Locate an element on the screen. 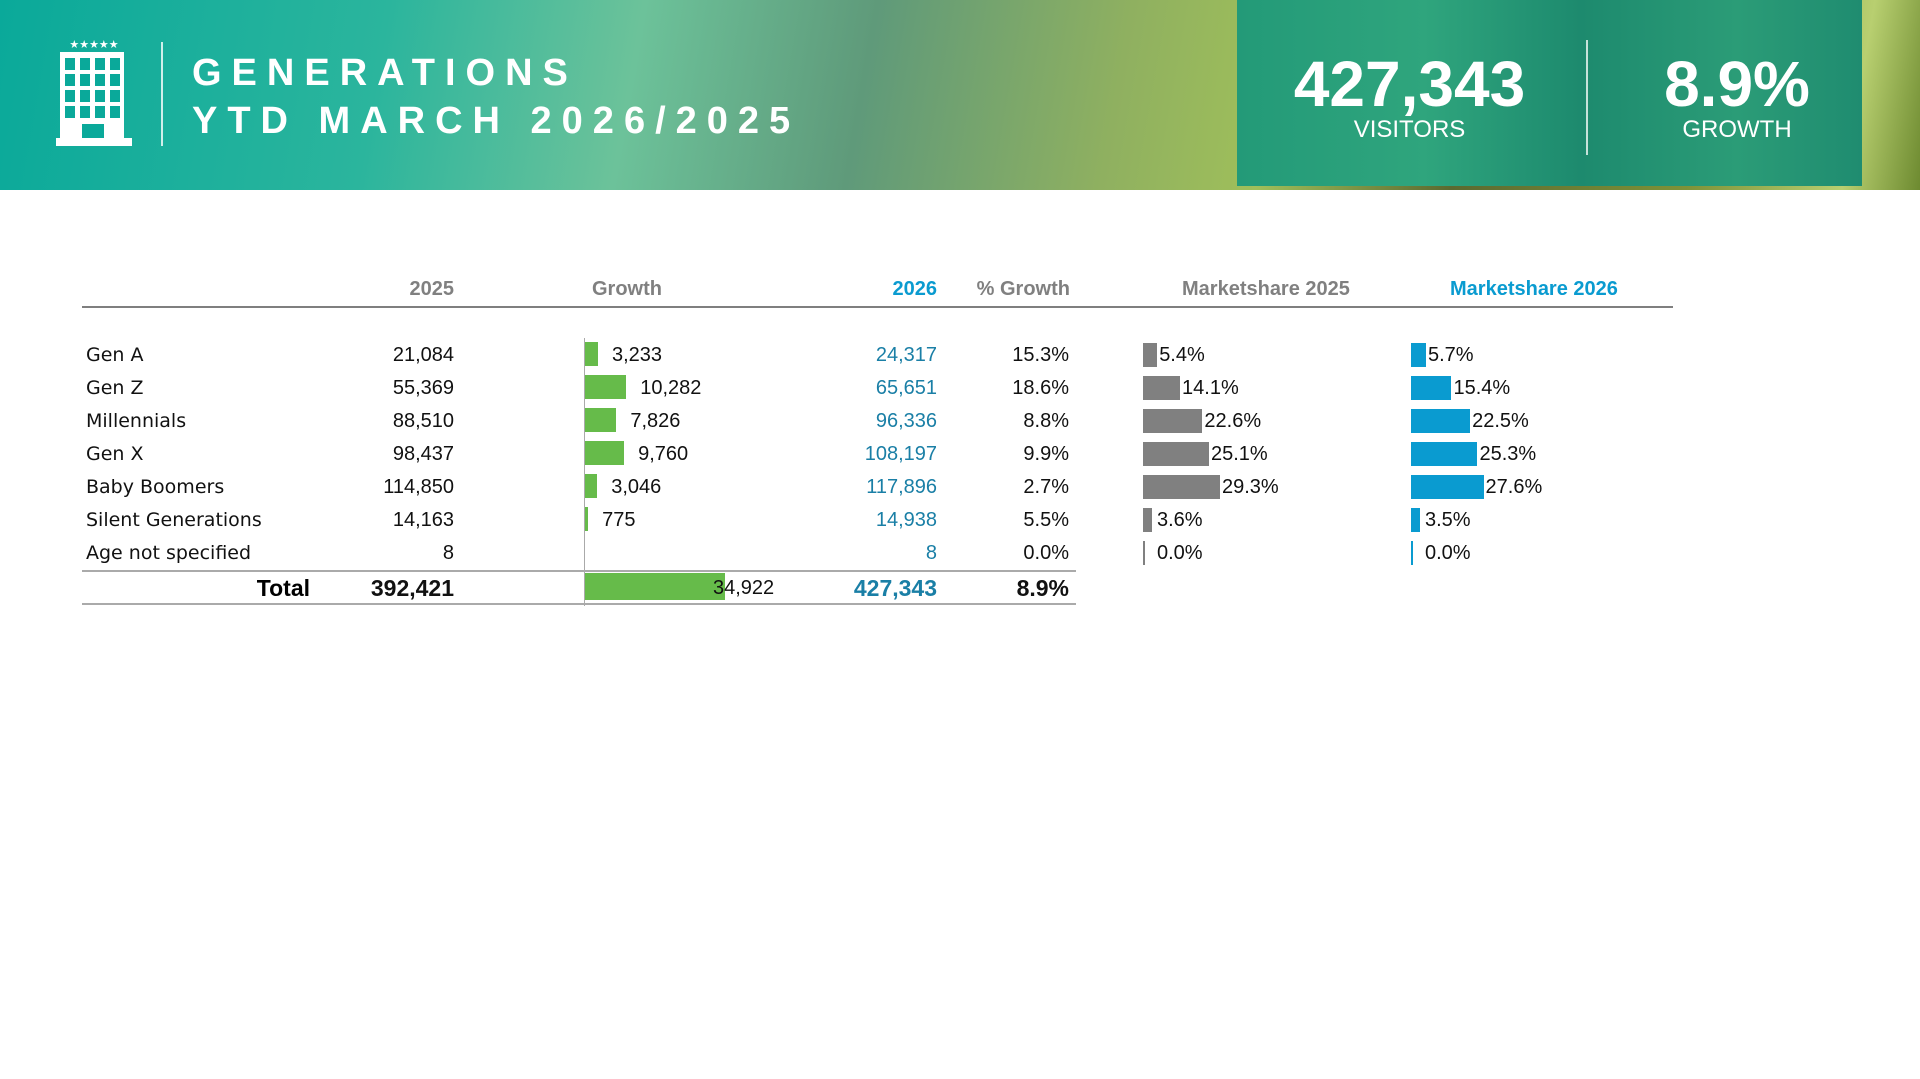 This screenshot has height=1079, width=1920. col-header-pct-growth: % Growth is located at coordinates (1023, 289).